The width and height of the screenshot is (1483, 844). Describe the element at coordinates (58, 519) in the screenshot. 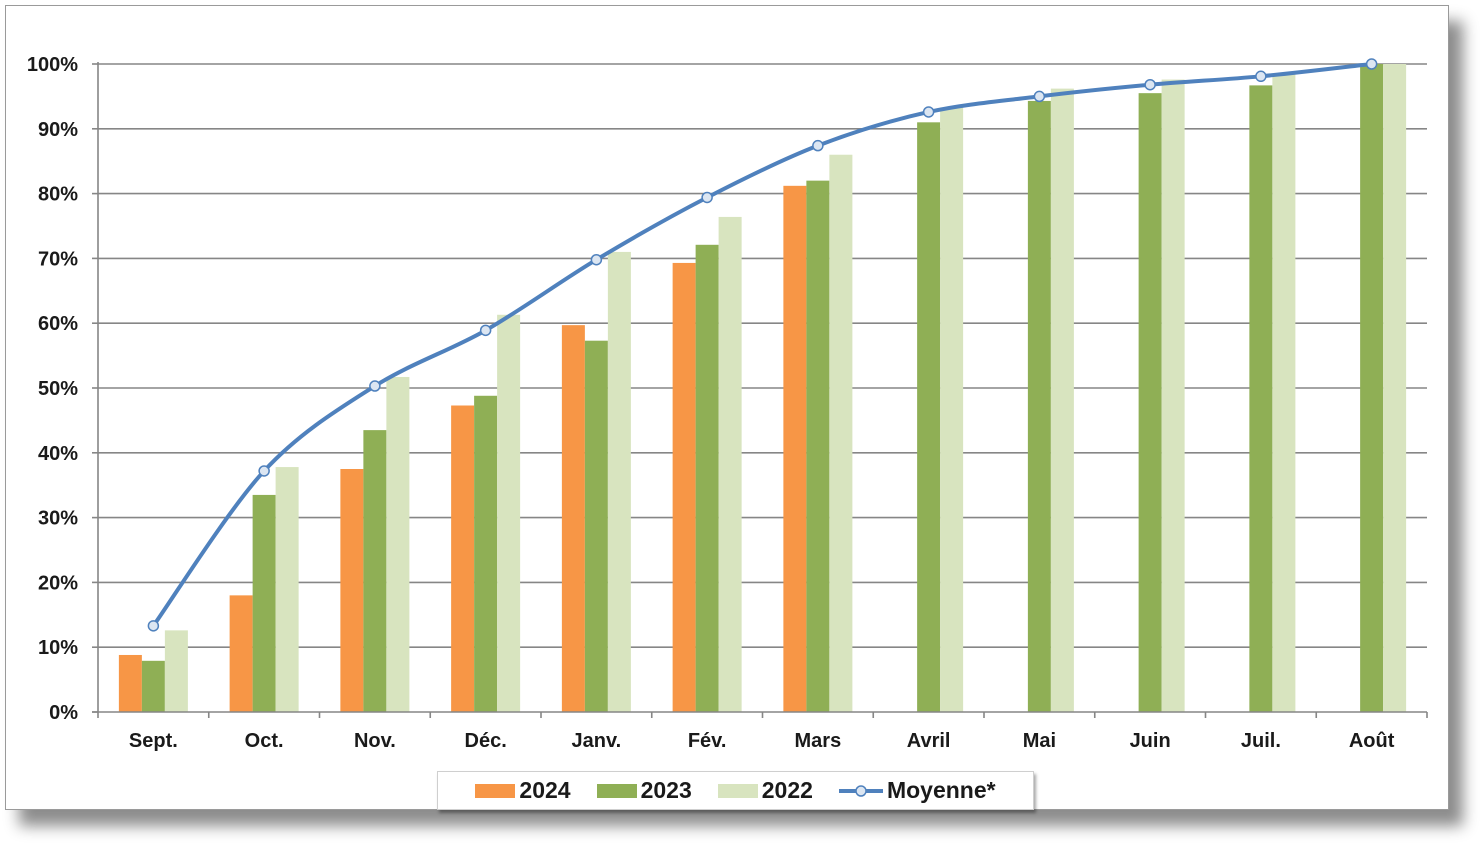

I see `y-tick-label: 30%` at that location.